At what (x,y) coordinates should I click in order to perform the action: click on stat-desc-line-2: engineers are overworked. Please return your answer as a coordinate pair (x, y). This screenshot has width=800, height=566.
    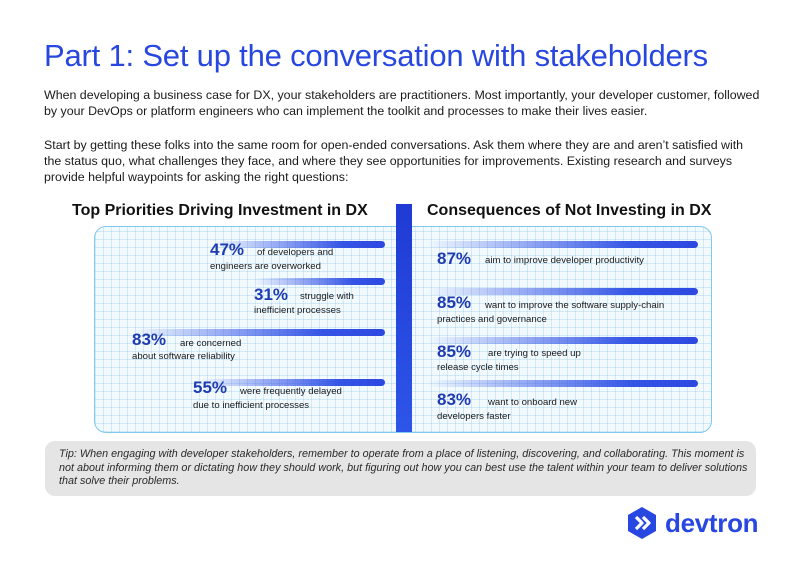
    Looking at the image, I should click on (265, 266).